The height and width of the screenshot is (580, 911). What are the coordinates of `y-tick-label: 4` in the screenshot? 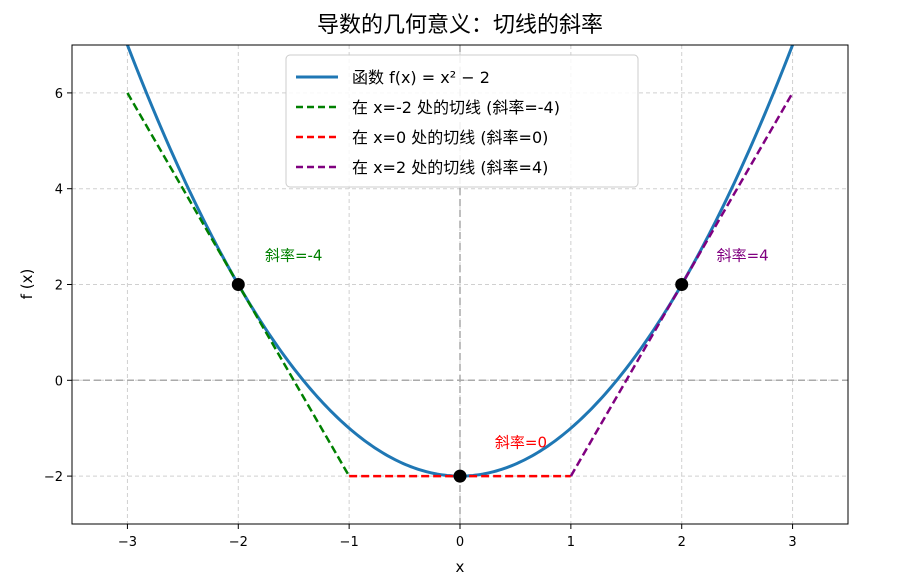 It's located at (59, 190).